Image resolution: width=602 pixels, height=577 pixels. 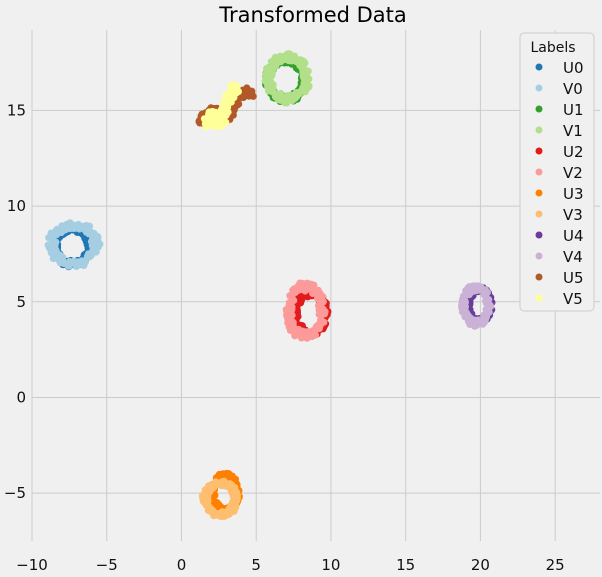 What do you see at coordinates (107, 565) in the screenshot?
I see `x-tick-label: −5` at bounding box center [107, 565].